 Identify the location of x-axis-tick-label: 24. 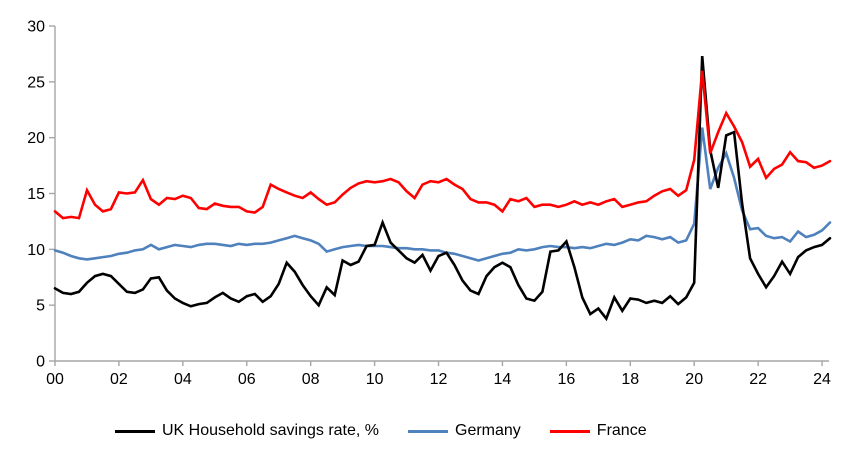
(822, 379).